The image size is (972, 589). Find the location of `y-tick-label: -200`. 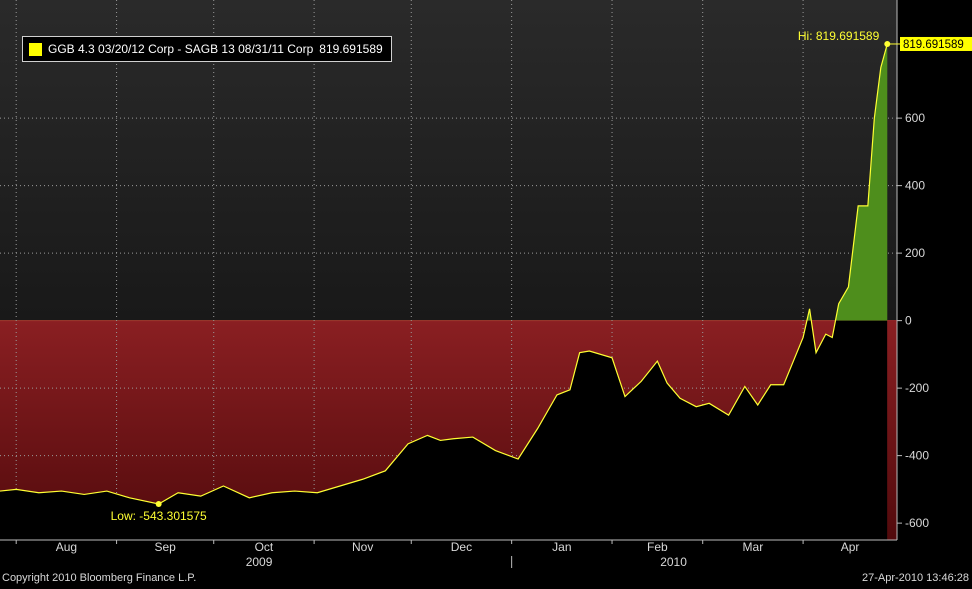

y-tick-label: -200 is located at coordinates (917, 388).